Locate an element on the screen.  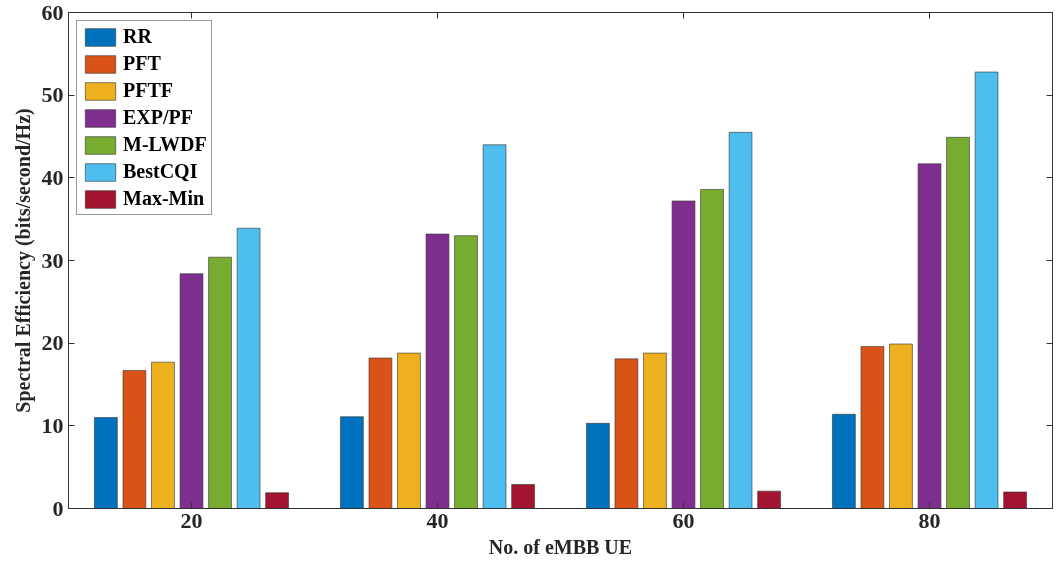
legend-label: EXP/PF is located at coordinates (158, 117).